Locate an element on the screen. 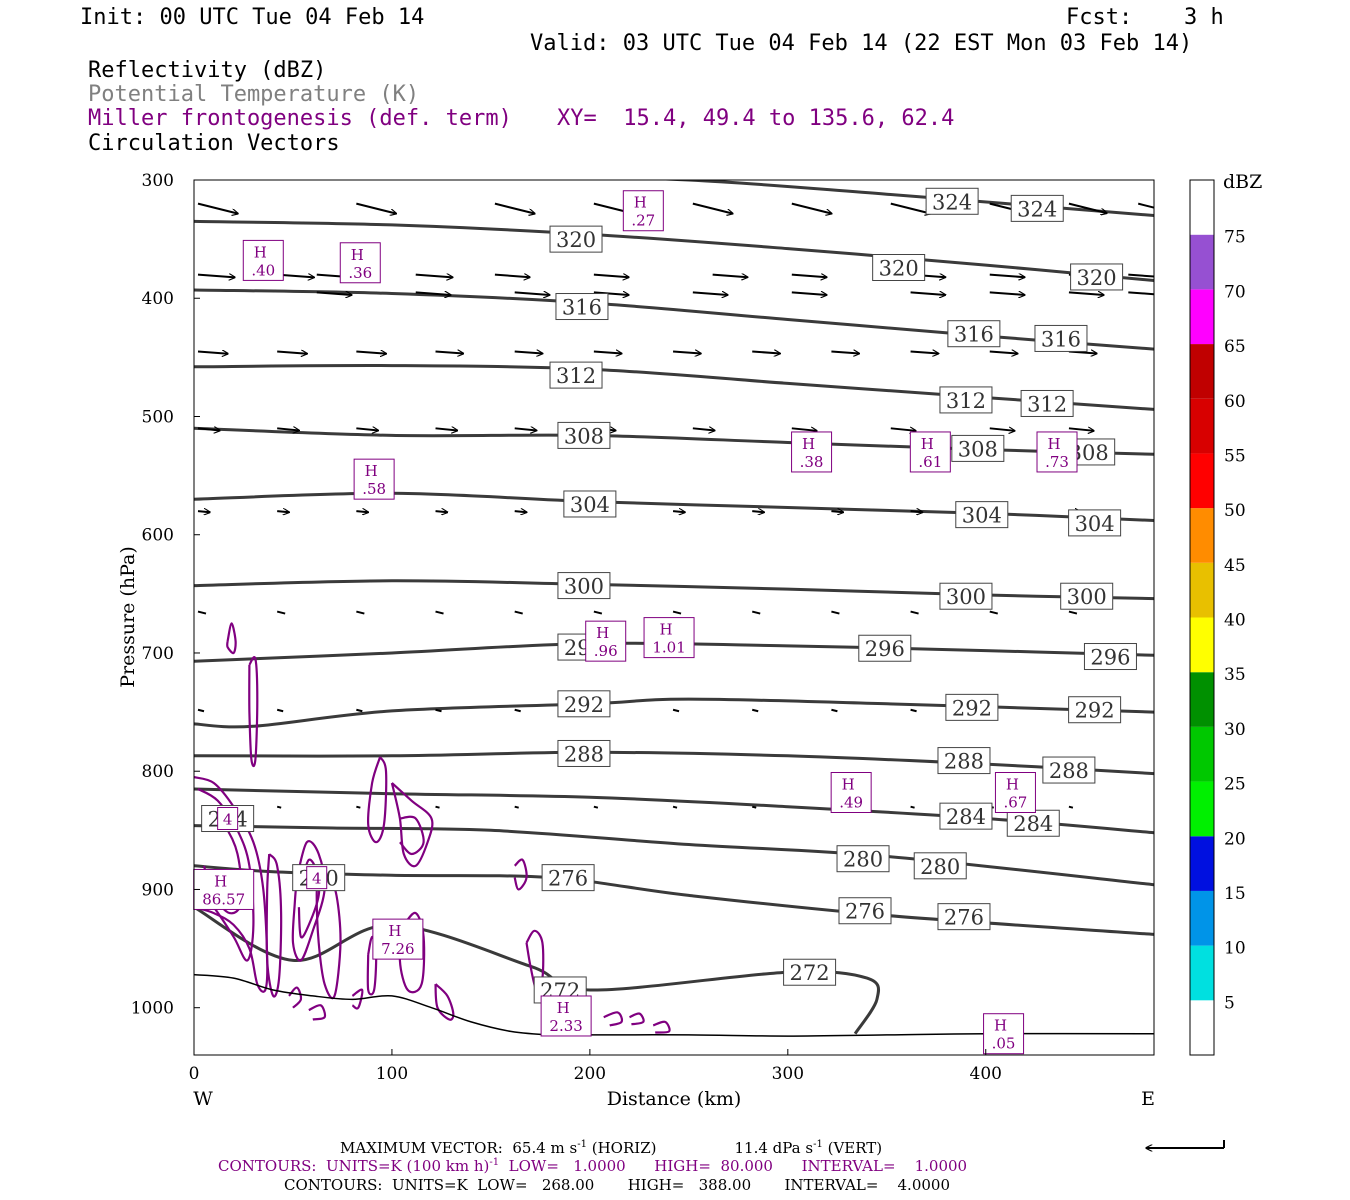 The width and height of the screenshot is (1350, 1200). svg-text: .05 is located at coordinates (1004, 1044).